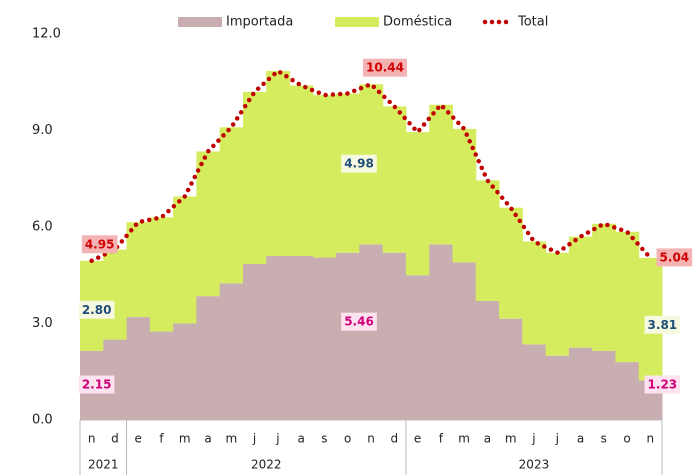 The image size is (695, 475). I want to click on data-label: 3.81, so click(662, 324).